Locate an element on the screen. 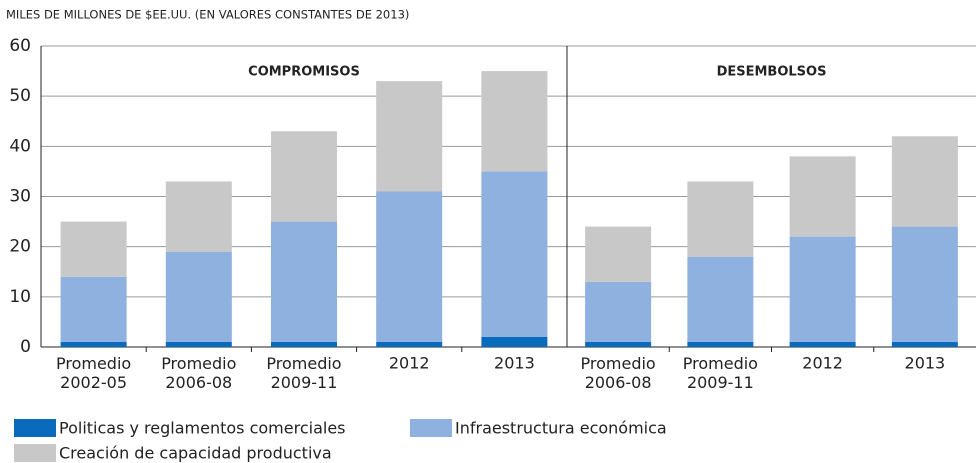 This screenshot has width=979, height=463. legend-label: Creación de capacidad productiva is located at coordinates (195, 453).